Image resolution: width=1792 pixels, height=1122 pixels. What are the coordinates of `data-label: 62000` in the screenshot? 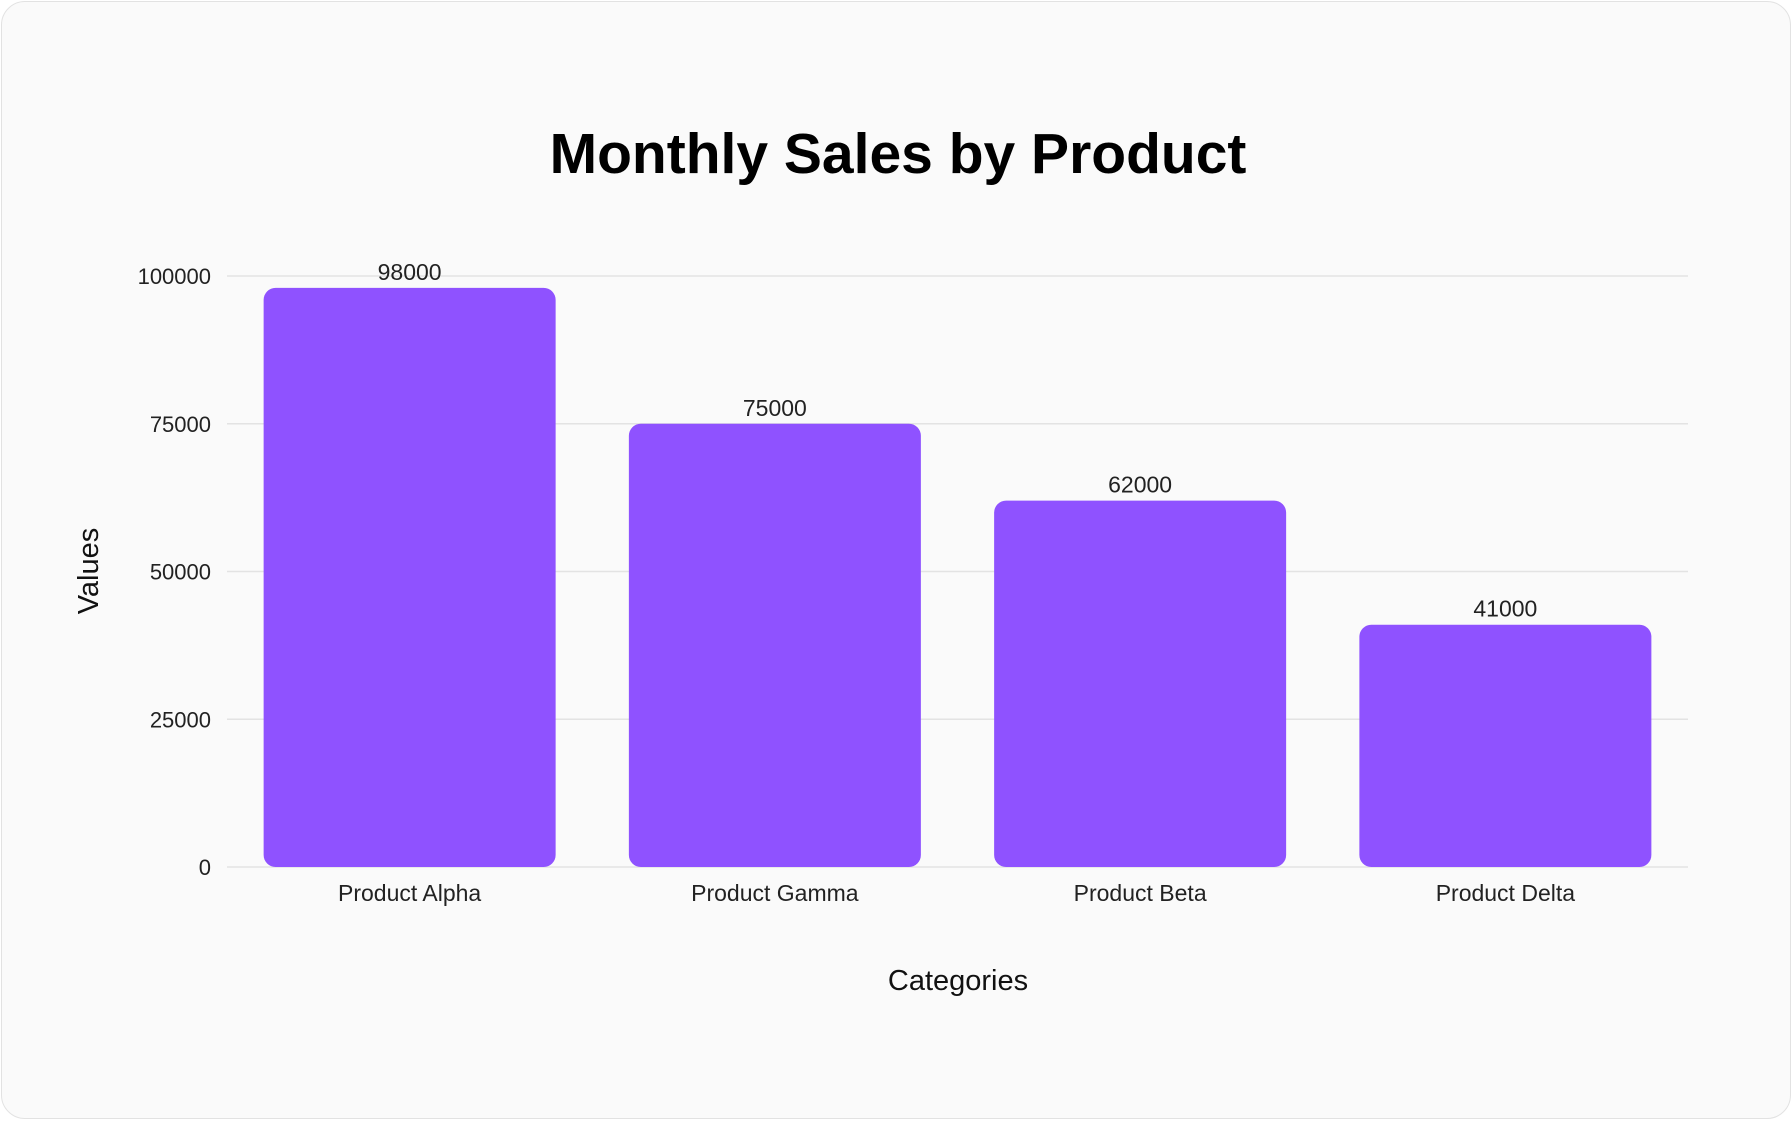 It's located at (1140, 485).